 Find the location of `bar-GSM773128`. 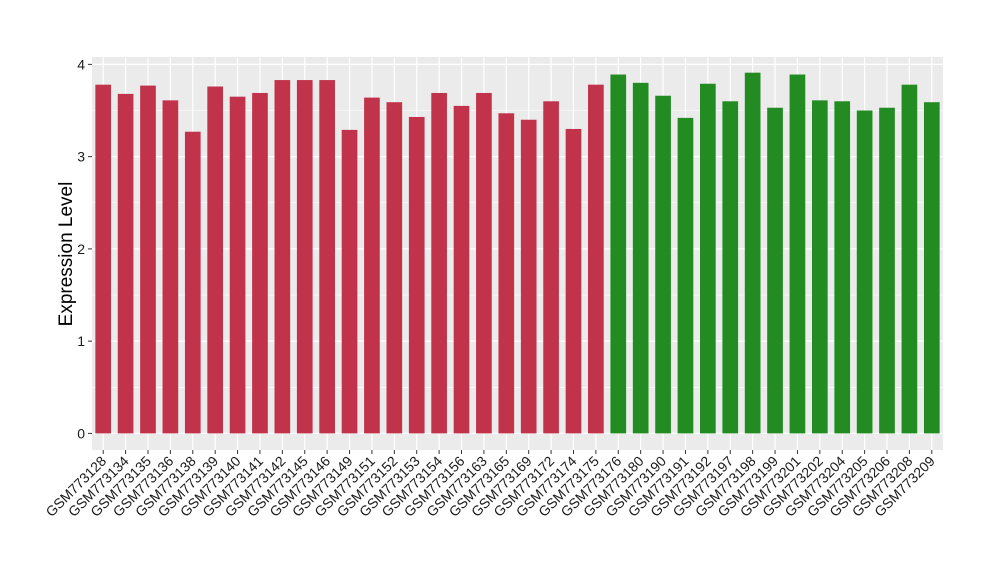

bar-GSM773128 is located at coordinates (103, 259).